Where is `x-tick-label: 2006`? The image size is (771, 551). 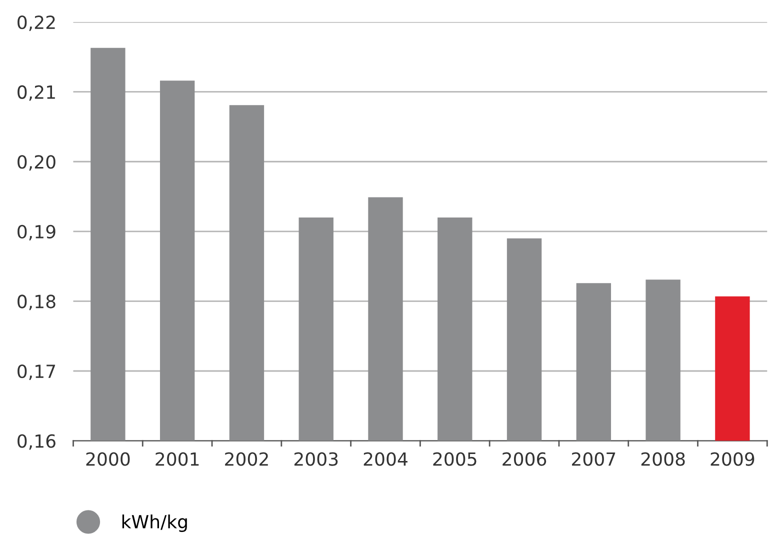 x-tick-label: 2006 is located at coordinates (524, 459).